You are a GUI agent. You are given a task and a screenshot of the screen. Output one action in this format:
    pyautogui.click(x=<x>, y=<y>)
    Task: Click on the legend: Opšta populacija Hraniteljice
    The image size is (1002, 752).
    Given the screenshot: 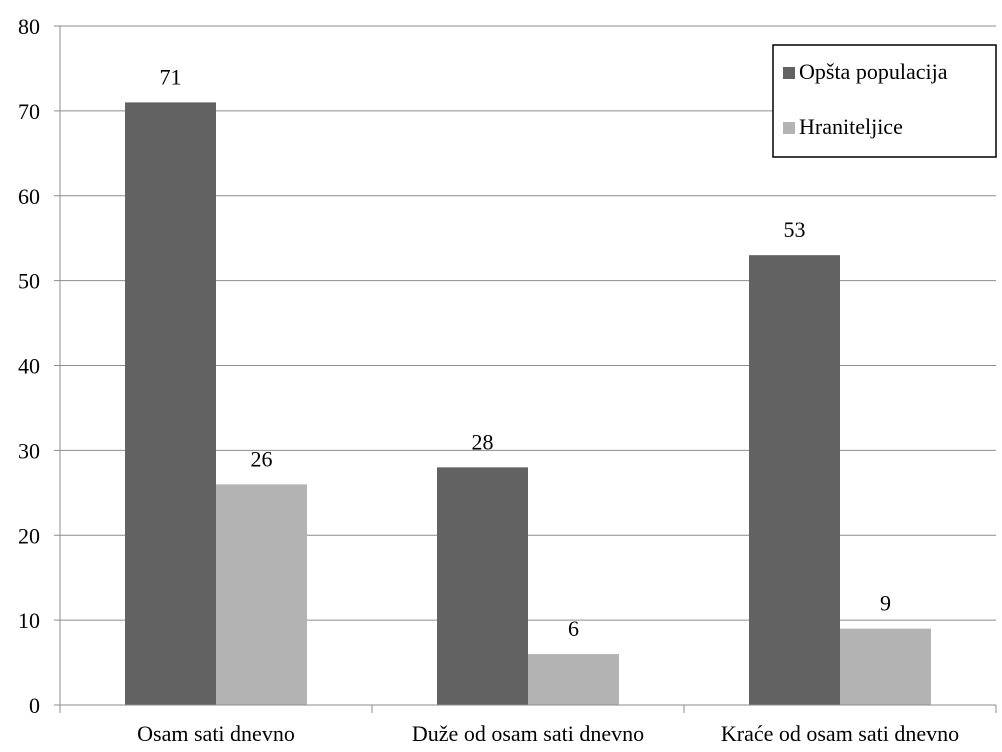 What is the action you would take?
    pyautogui.click(x=884, y=101)
    